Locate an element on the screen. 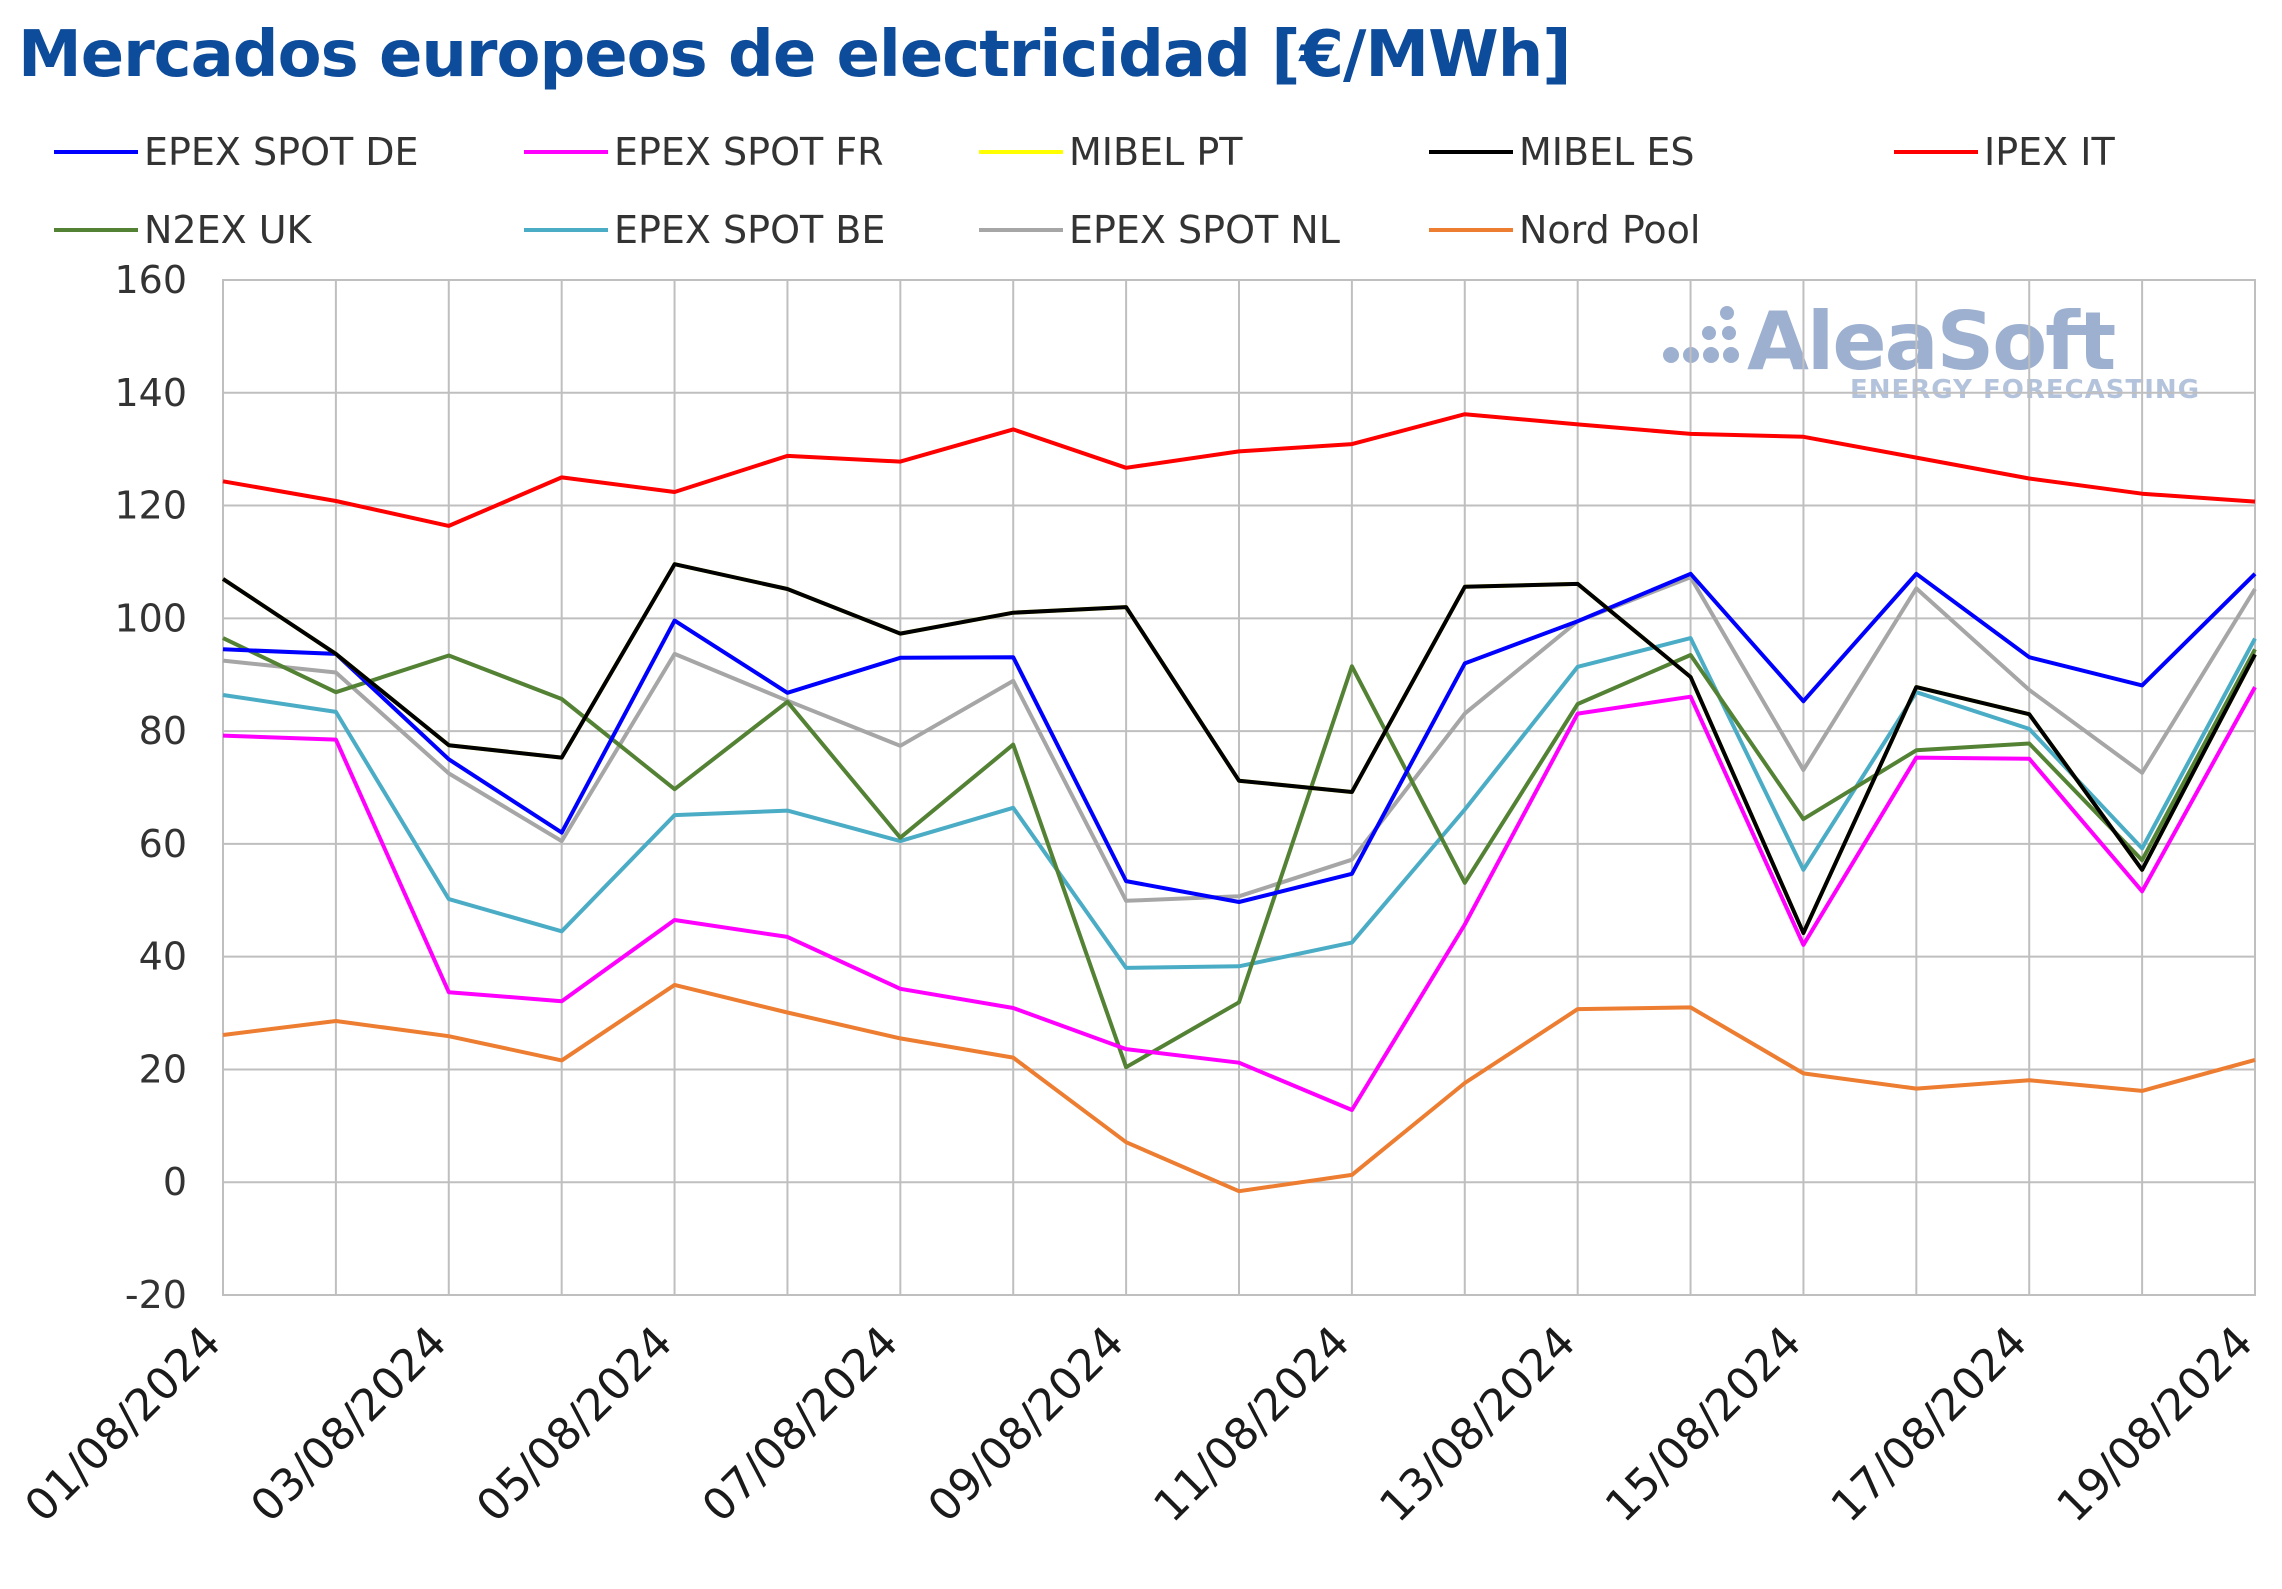 The height and width of the screenshot is (1589, 2282). x-tick-label: 11/08/2024 is located at coordinates (1251, 1424).